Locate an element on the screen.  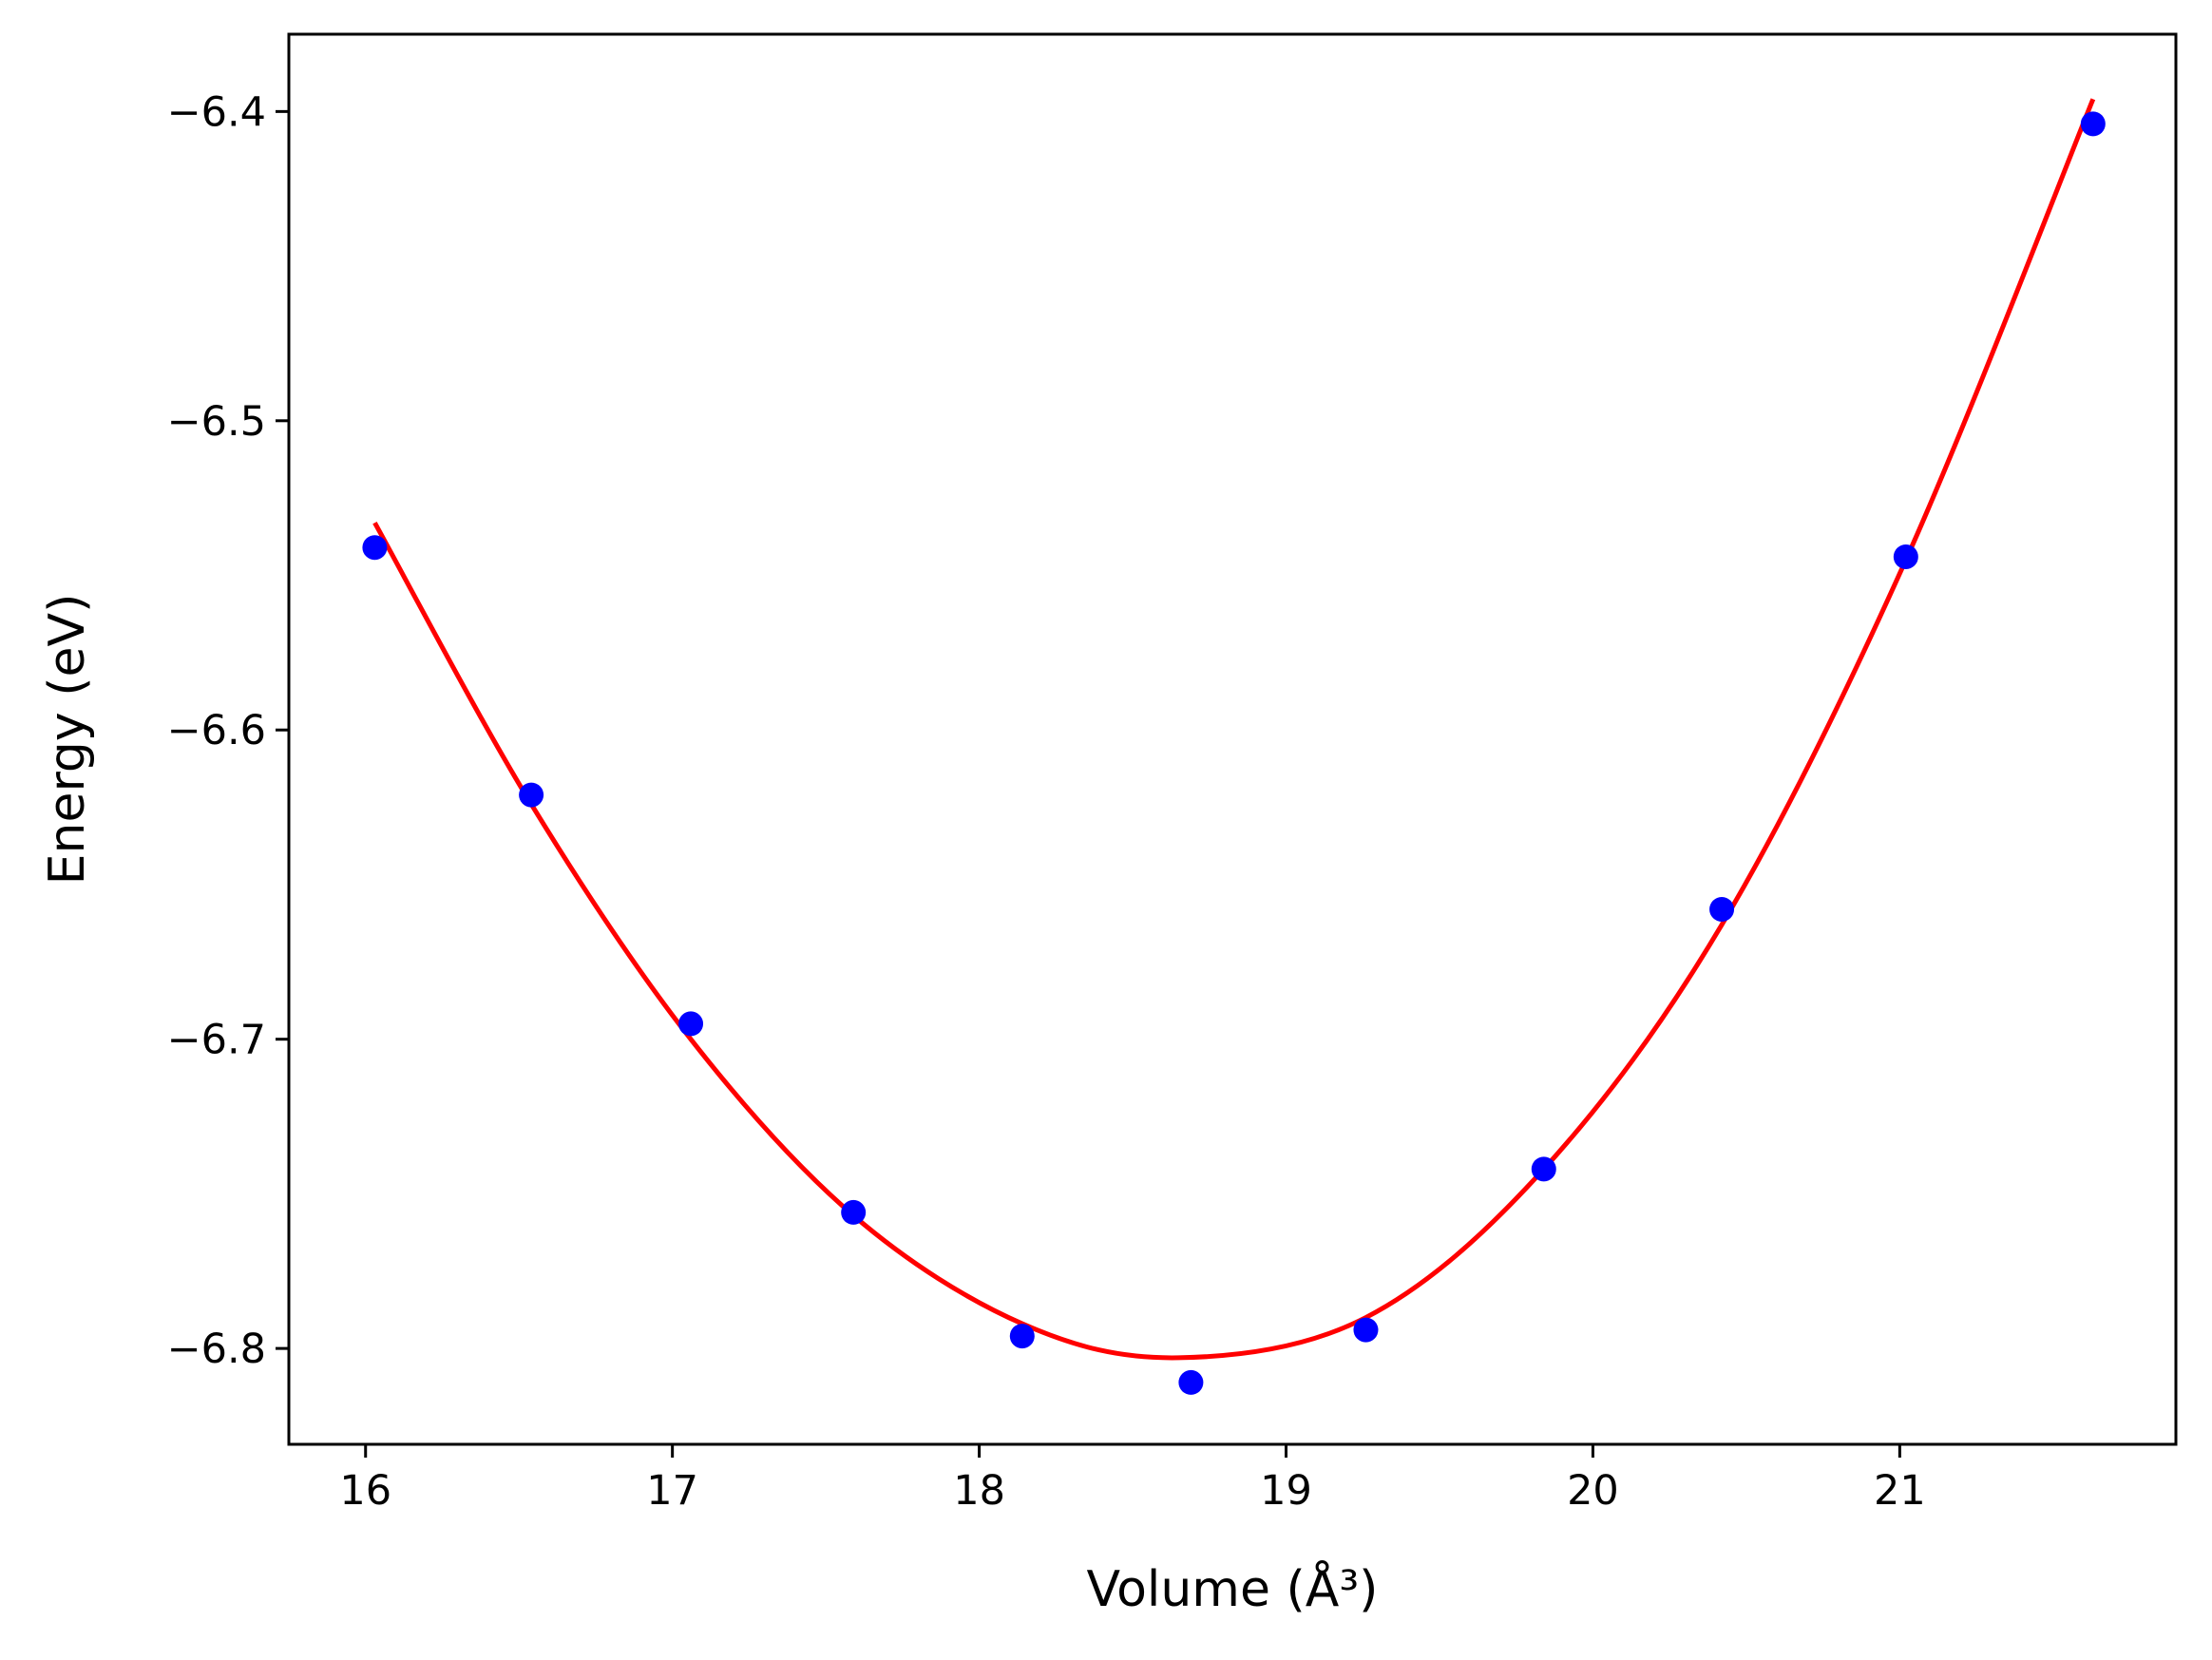
y-axis-label: Energy (eV) is located at coordinates (68, 740).